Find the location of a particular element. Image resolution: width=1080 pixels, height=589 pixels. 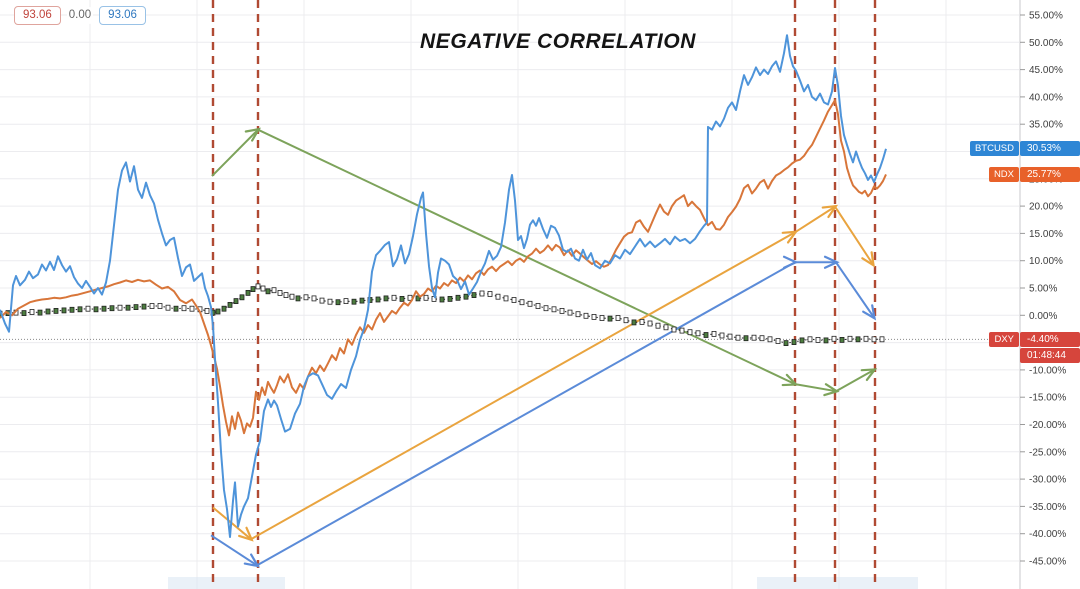

y-axis-label: 0.00% is located at coordinates (1043, 316).